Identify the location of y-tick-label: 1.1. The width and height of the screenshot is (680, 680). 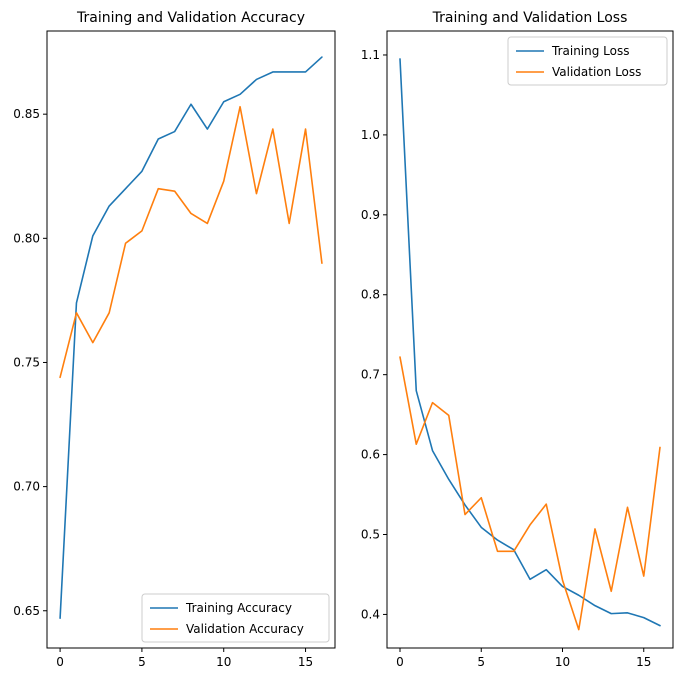
(370, 55).